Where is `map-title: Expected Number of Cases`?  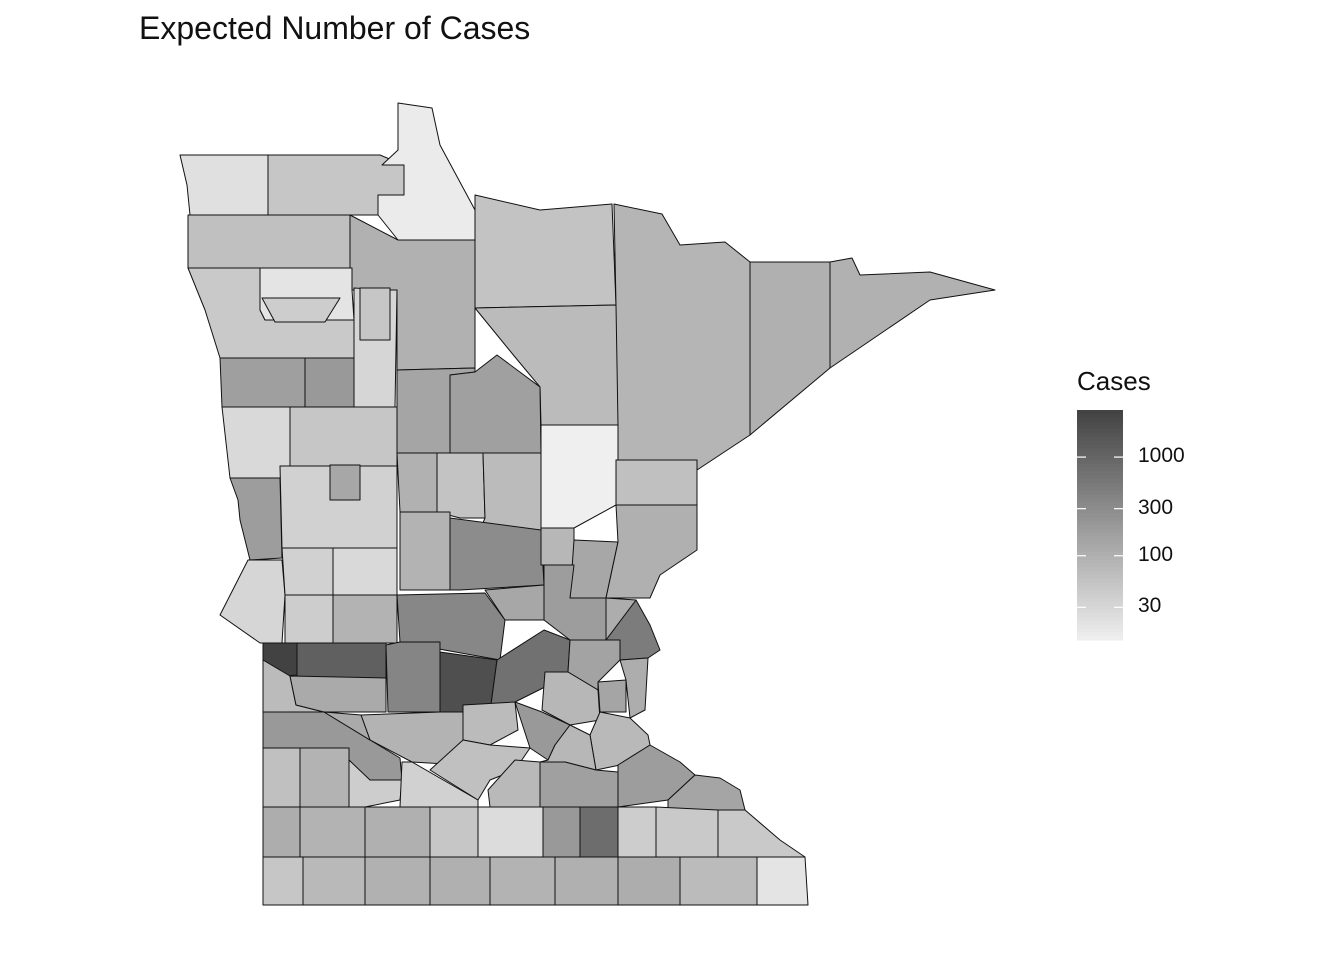 map-title: Expected Number of Cases is located at coordinates (335, 28).